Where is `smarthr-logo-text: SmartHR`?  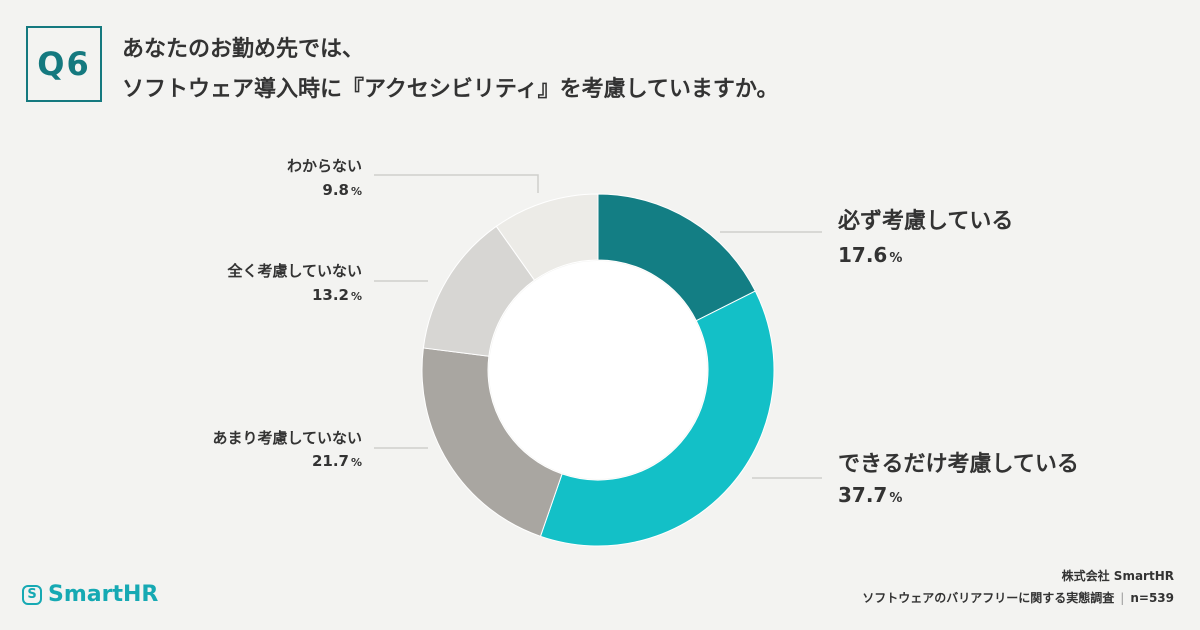
smarthr-logo-text: SmartHR is located at coordinates (103, 594).